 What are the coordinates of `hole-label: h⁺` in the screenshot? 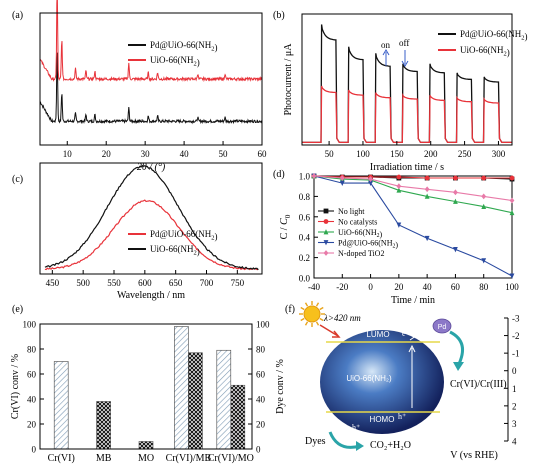 It's located at (402, 416).